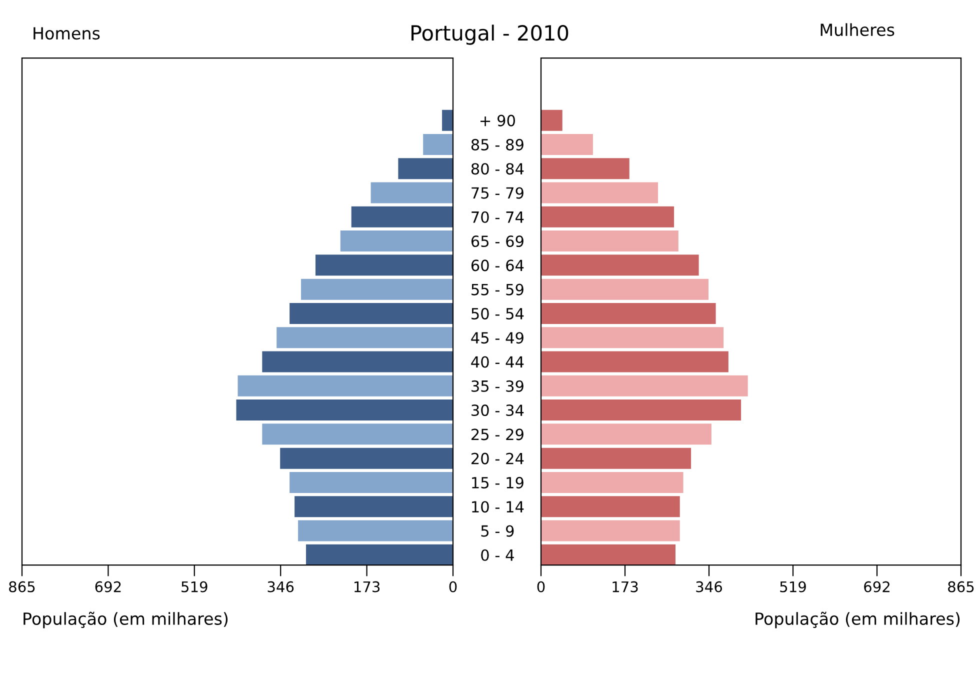 Image resolution: width=979 pixels, height=695 pixels. I want to click on y-tick-label: 55 - 59, so click(498, 290).